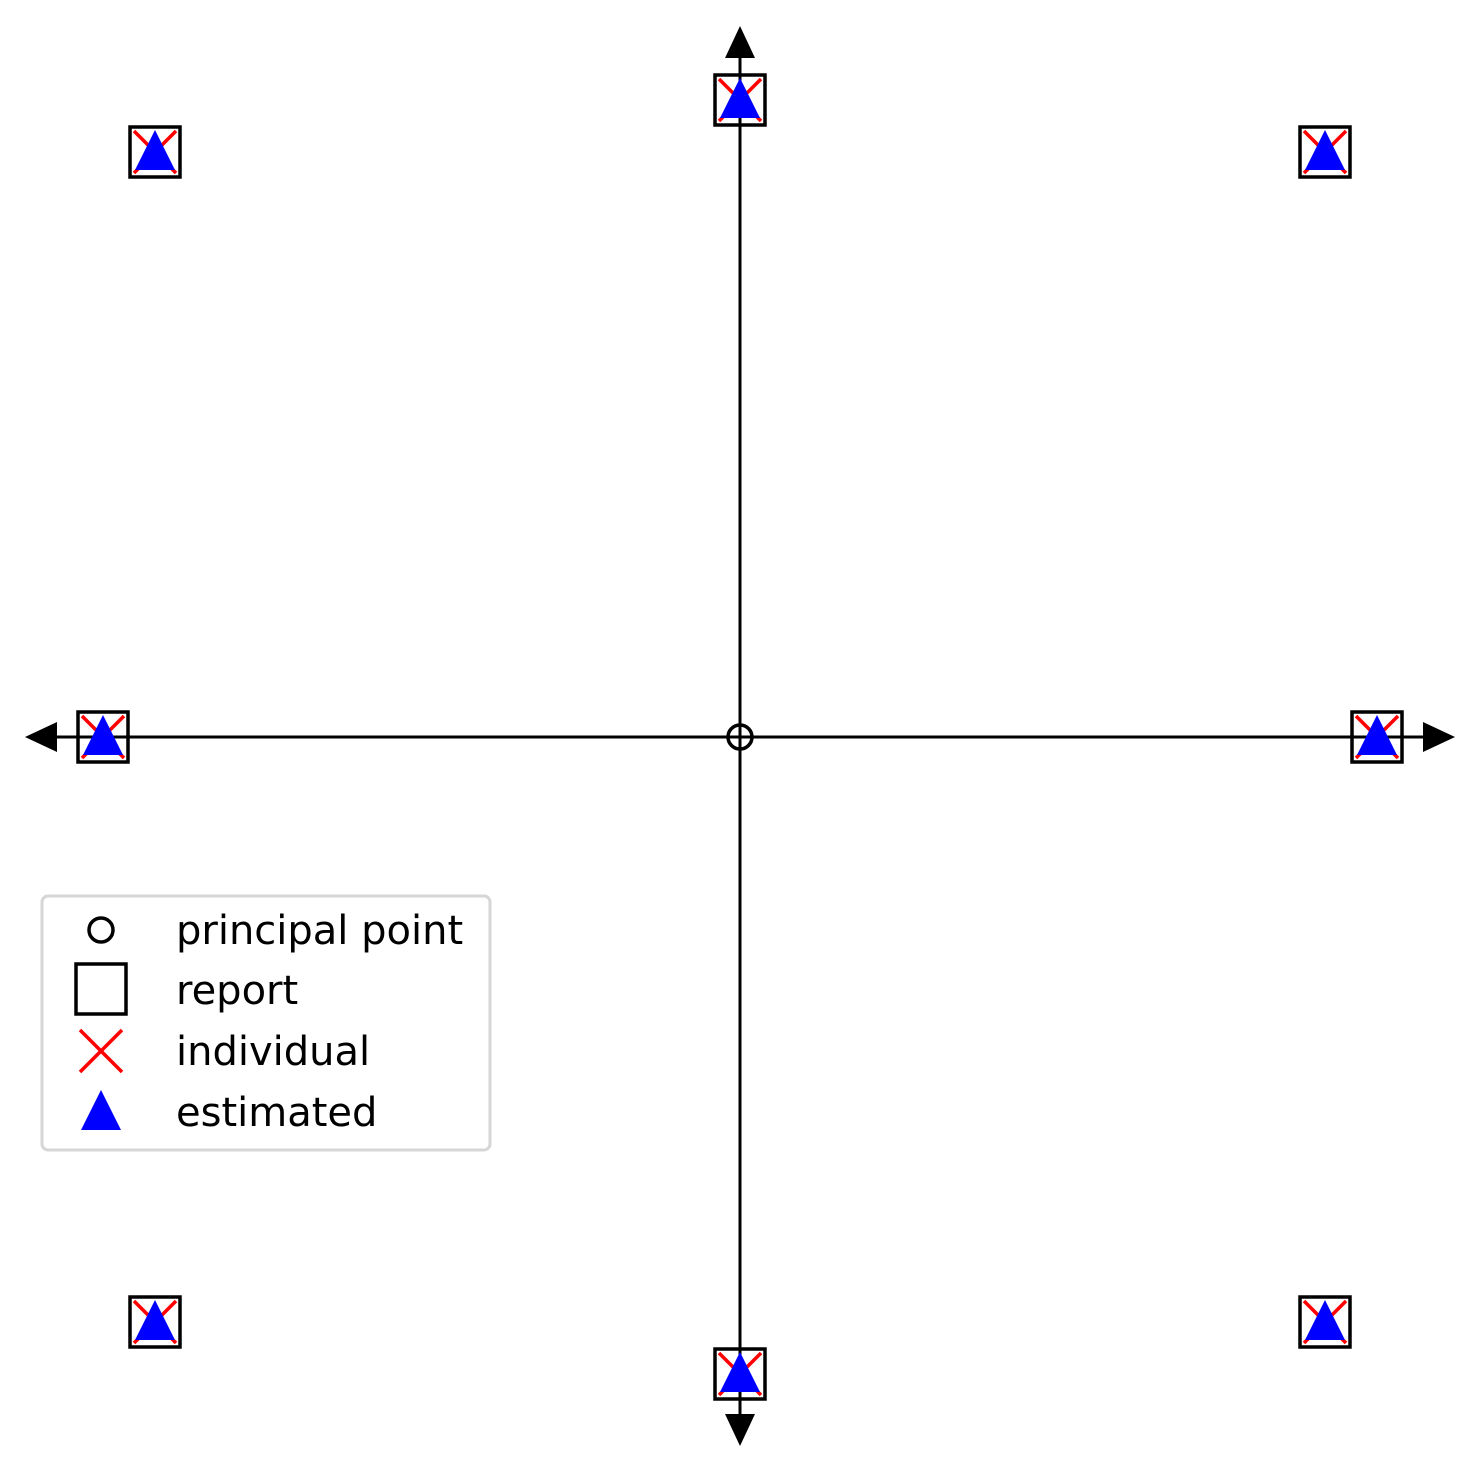 The image size is (1480, 1471). I want to click on legend-circle-marker, so click(101, 930).